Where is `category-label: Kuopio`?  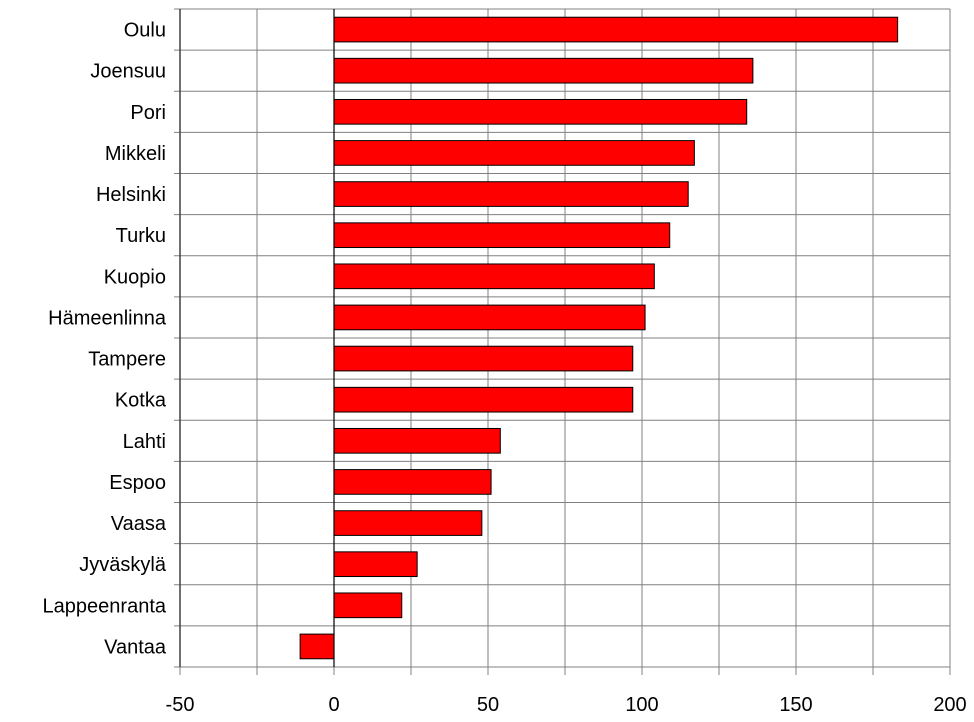
category-label: Kuopio is located at coordinates (135, 277).